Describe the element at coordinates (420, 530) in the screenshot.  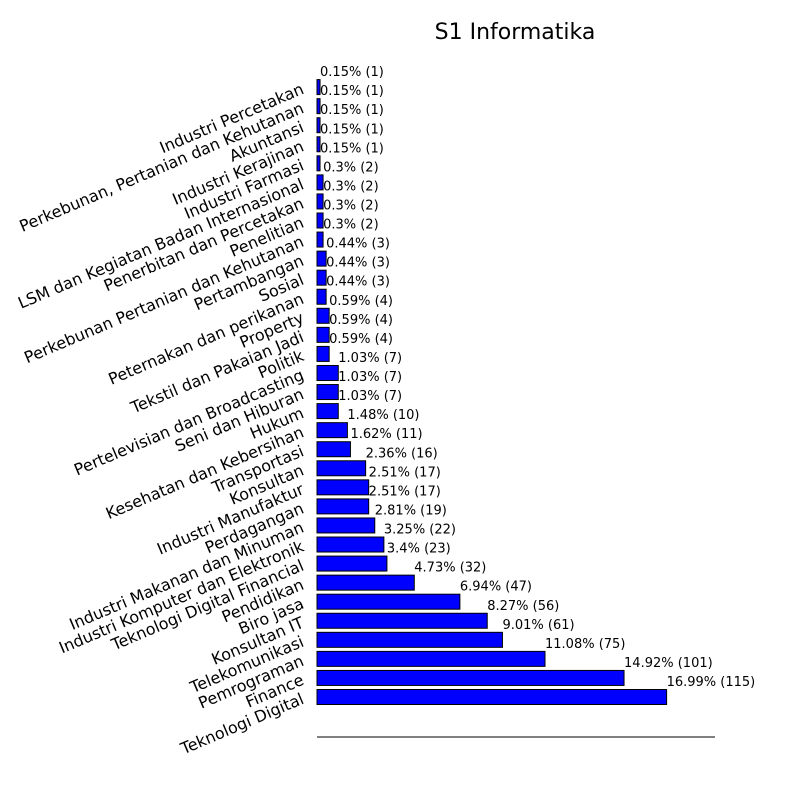
I see `data-label: 3.25% (22)` at that location.